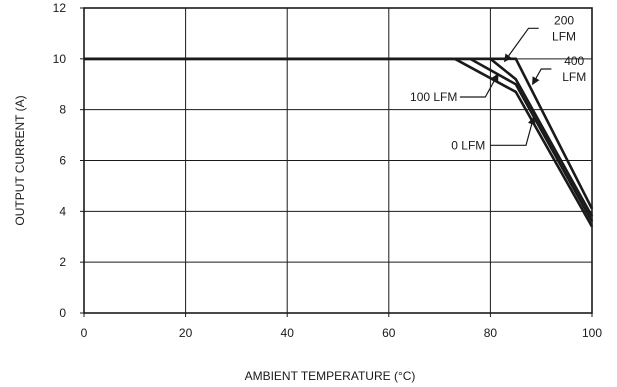 The height and width of the screenshot is (387, 617). Describe the element at coordinates (513, 131) in the screenshot. I see `annotation-arrow-0-lfm` at that location.